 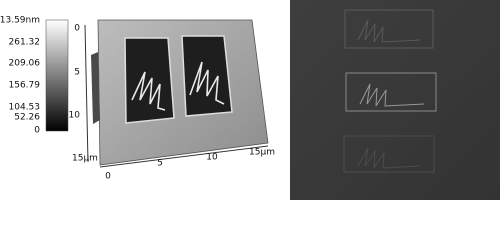 What do you see at coordinates (25, 64) in the screenshot?
I see `label: 209.06` at bounding box center [25, 64].